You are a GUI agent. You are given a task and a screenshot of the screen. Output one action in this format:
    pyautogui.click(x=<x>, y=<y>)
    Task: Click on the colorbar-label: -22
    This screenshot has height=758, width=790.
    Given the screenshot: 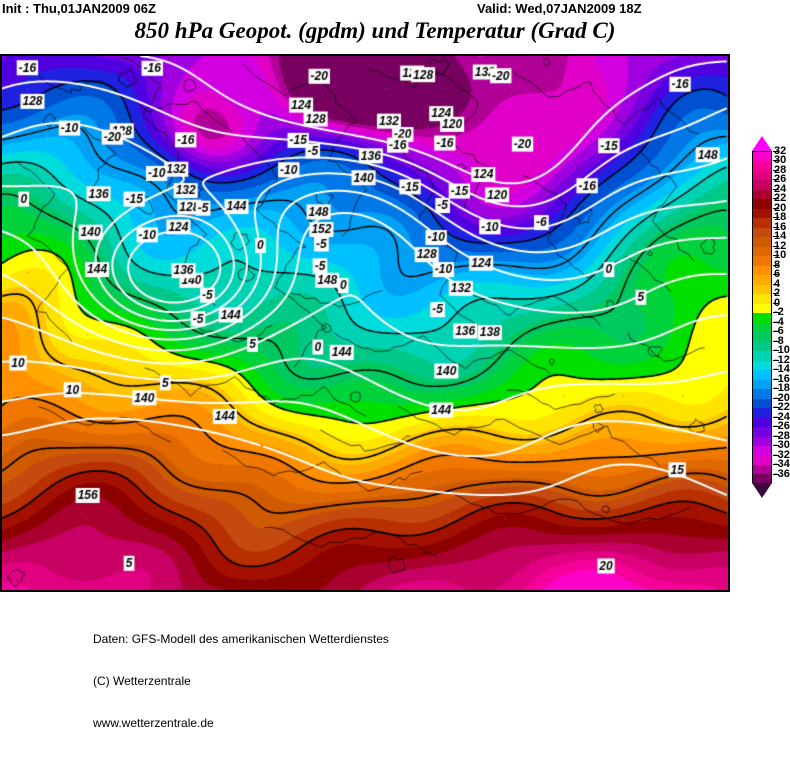 What is the action you would take?
    pyautogui.click(x=782, y=407)
    